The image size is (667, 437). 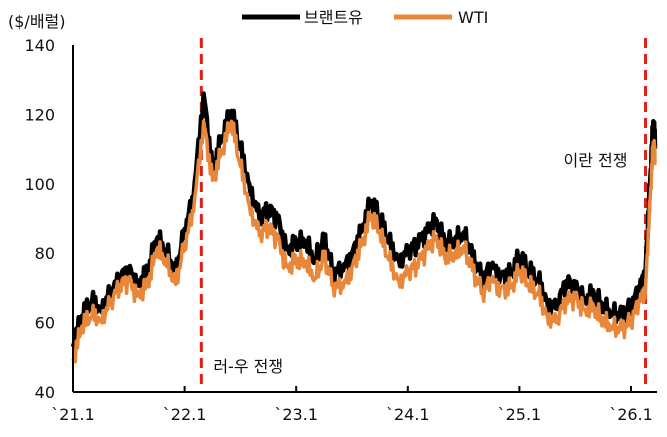 What do you see at coordinates (333, 17) in the screenshot?
I see `legend-brent-label: 브랜트유` at bounding box center [333, 17].